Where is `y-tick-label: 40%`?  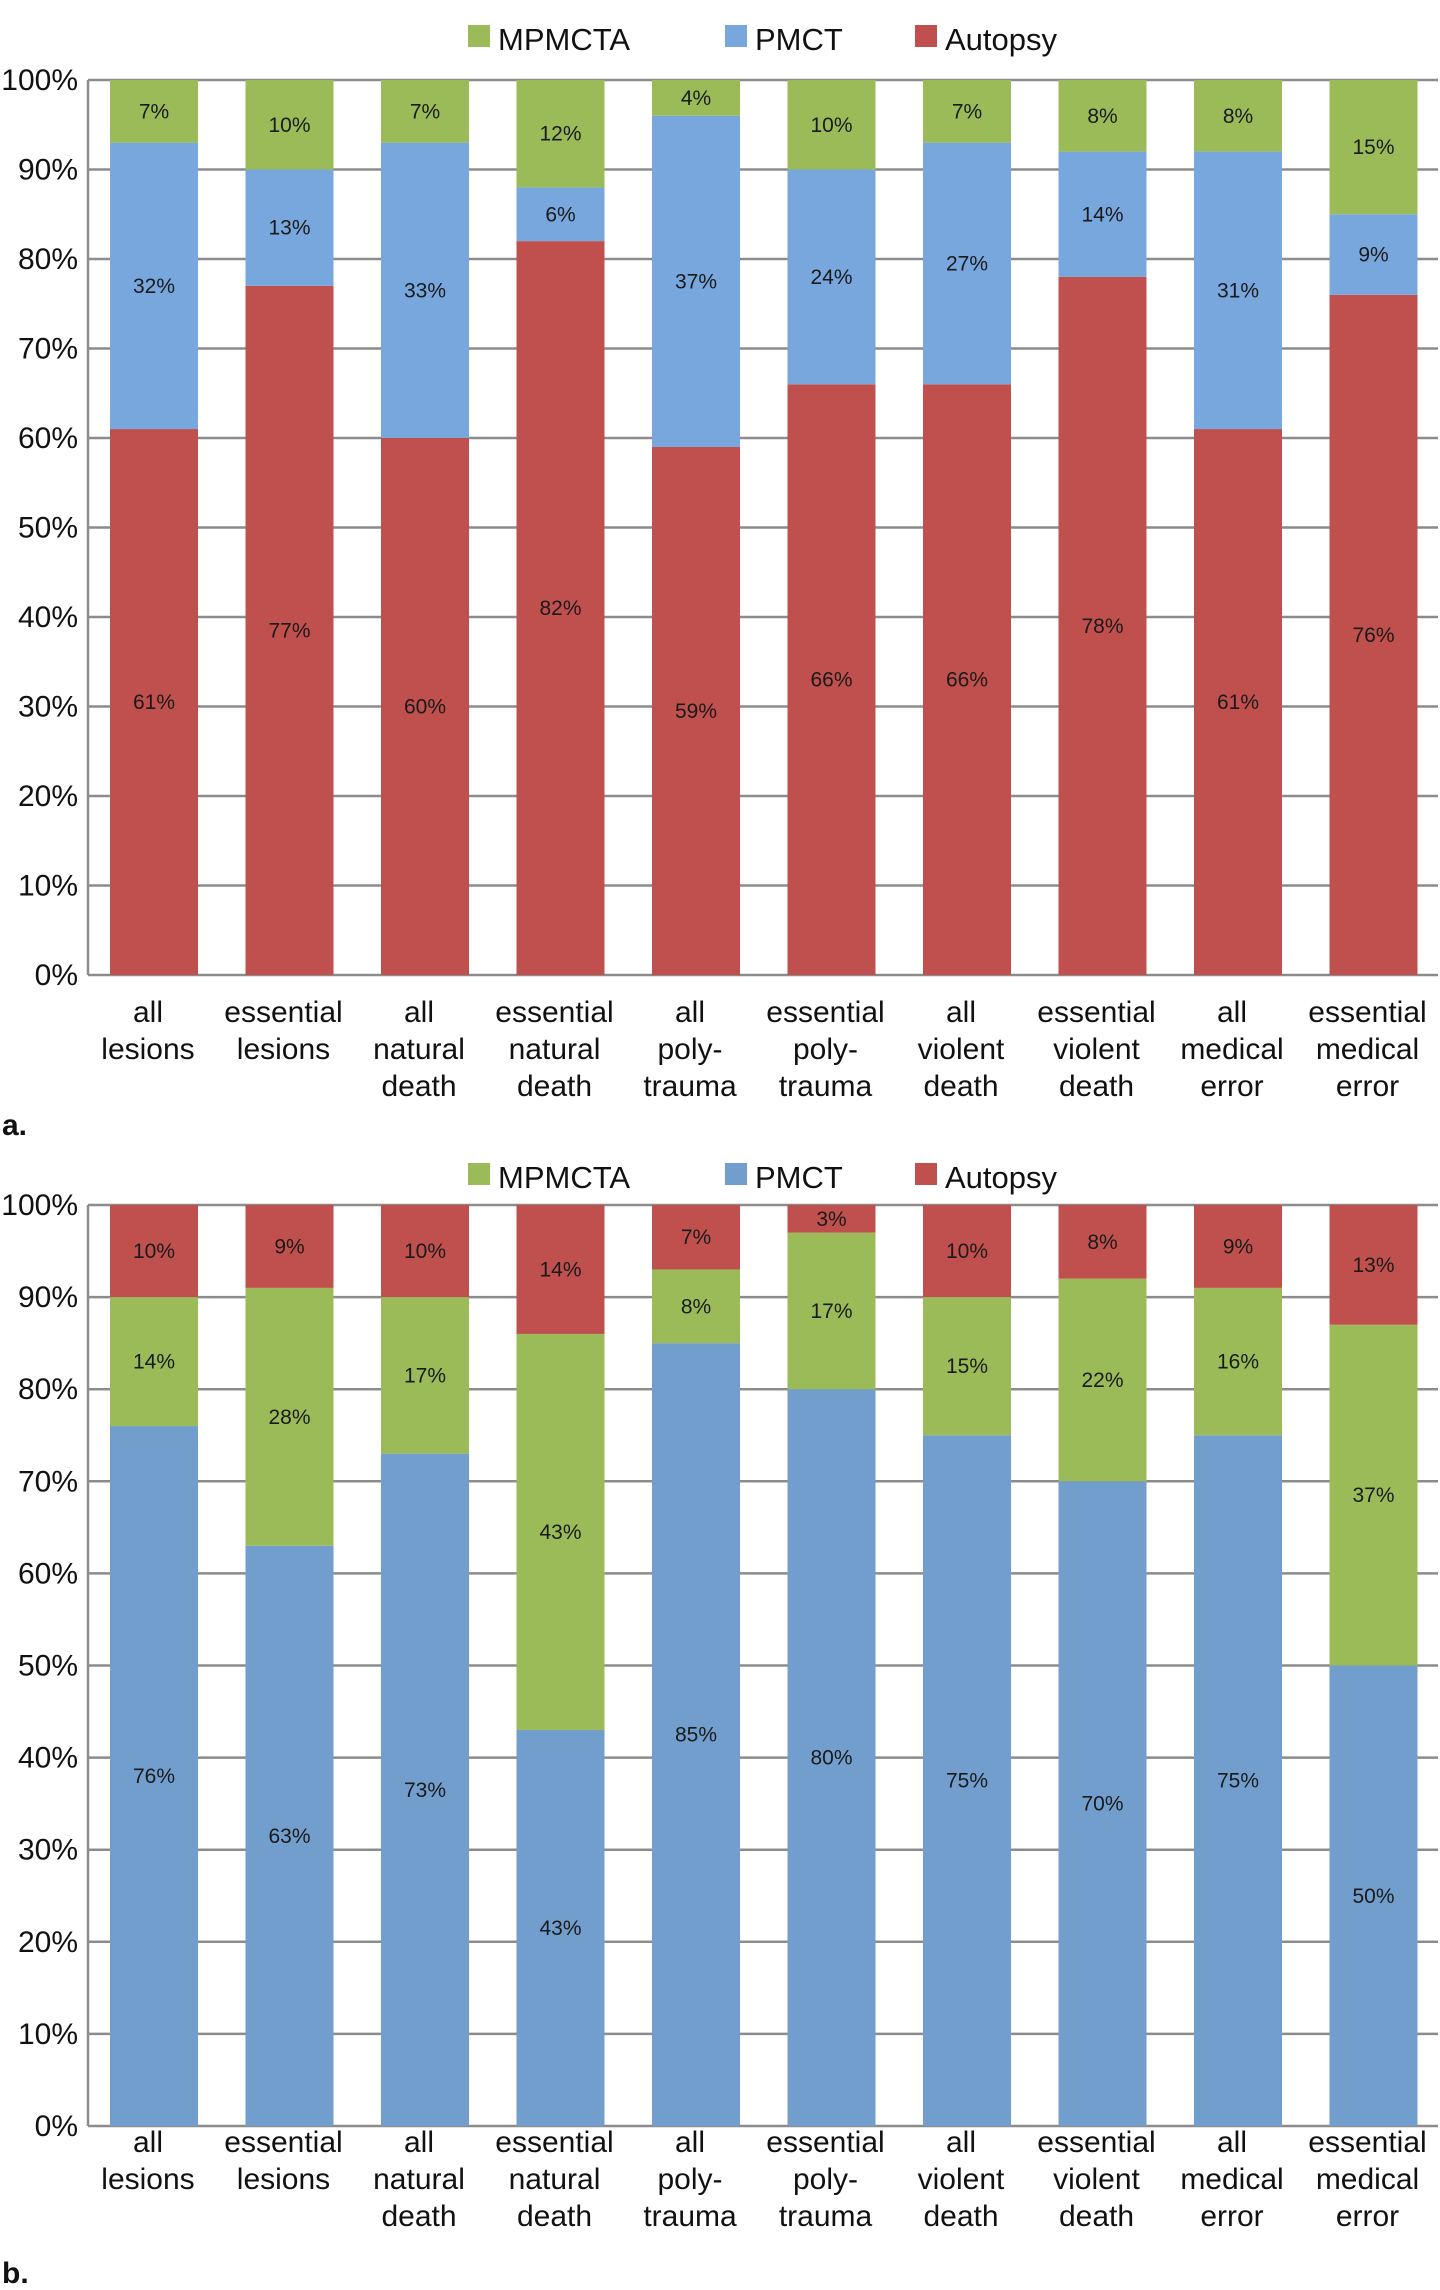 y-tick-label: 40% is located at coordinates (48, 1758).